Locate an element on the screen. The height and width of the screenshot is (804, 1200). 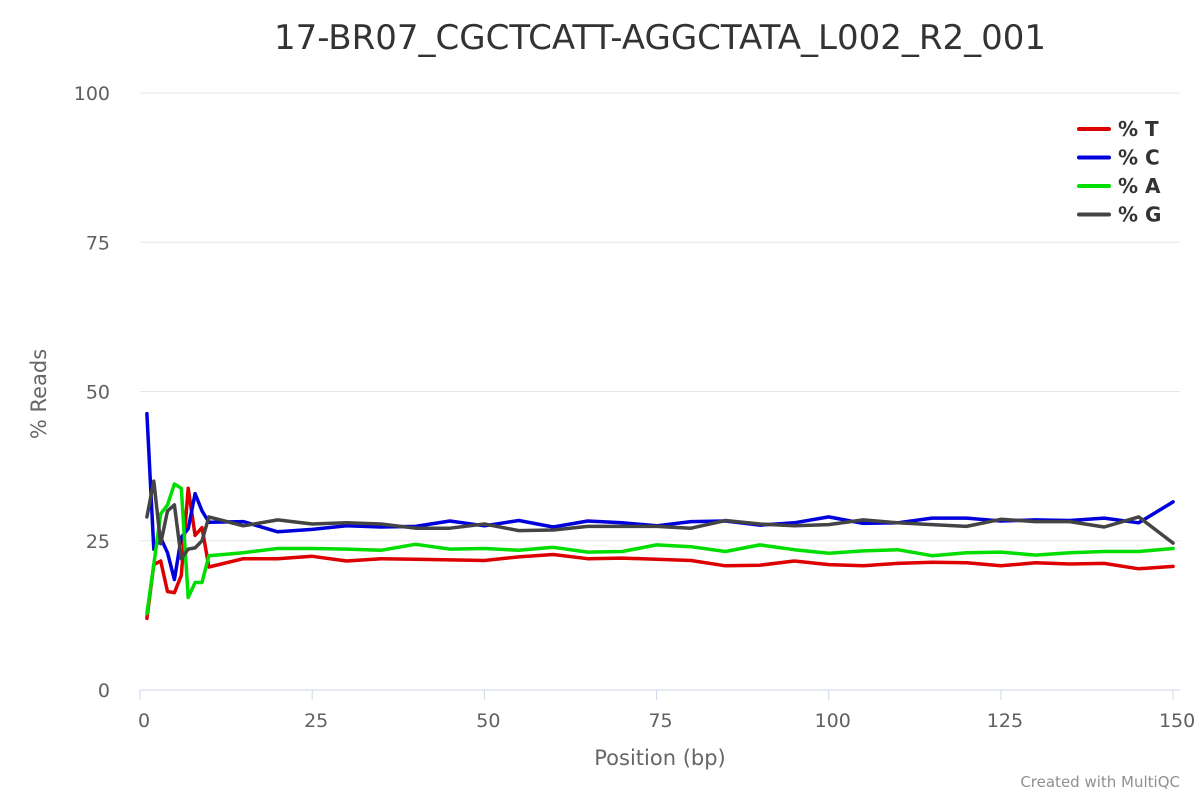
legend-item: % C is located at coordinates (1118, 158).